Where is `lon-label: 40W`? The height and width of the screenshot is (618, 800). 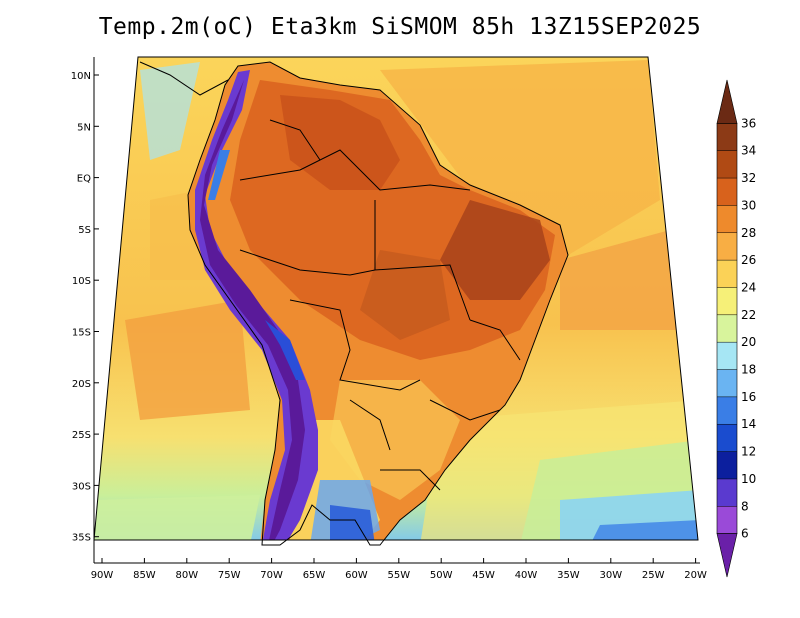
lon-label: 40W is located at coordinates (526, 575).